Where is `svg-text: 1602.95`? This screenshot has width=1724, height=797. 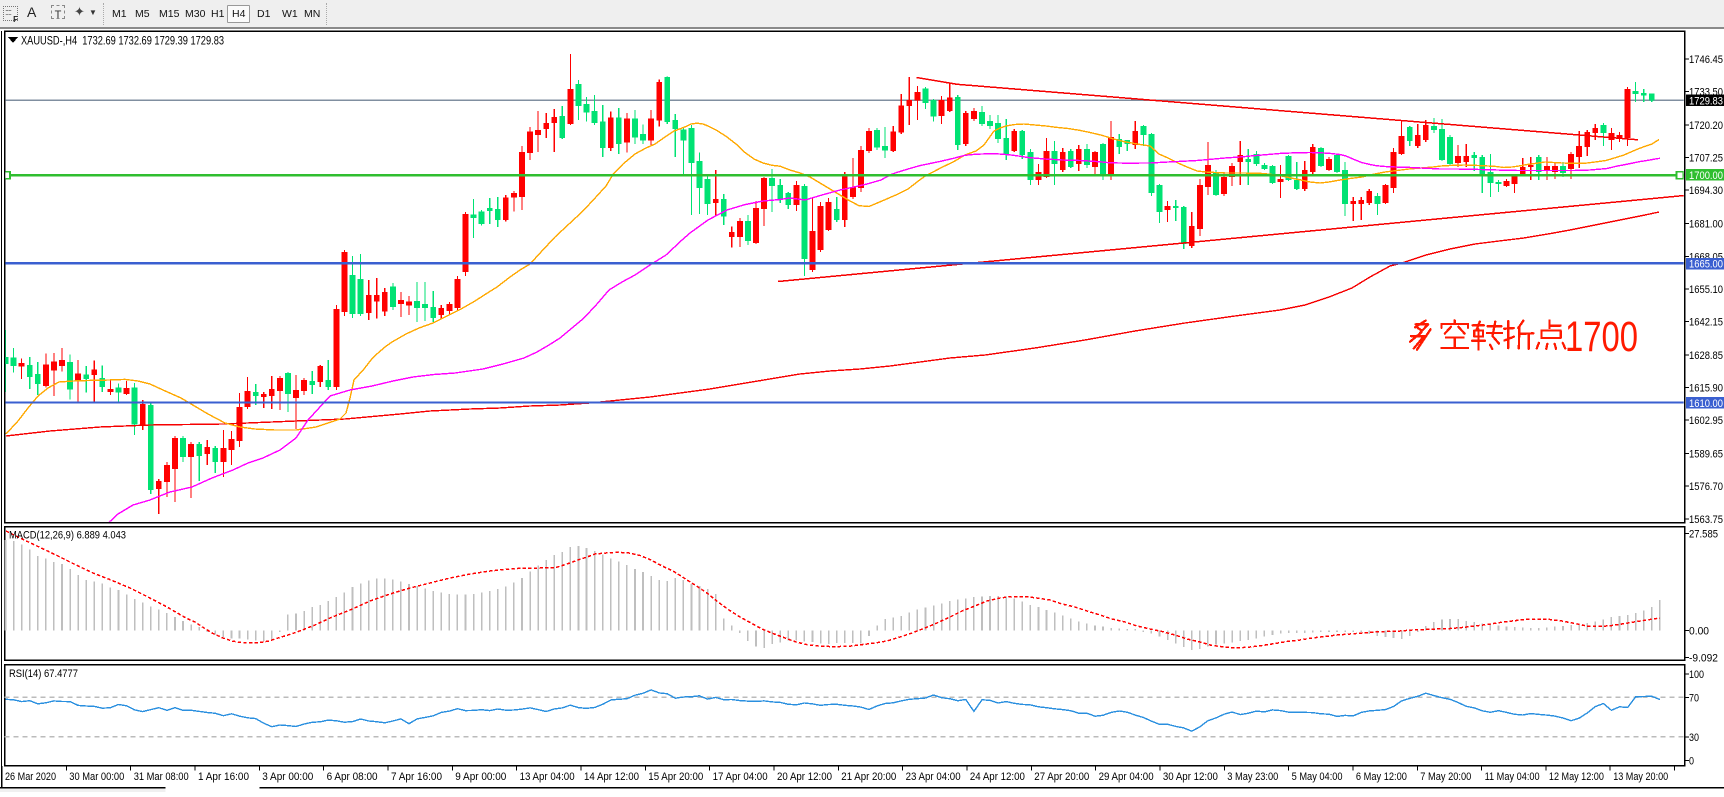 svg-text: 1602.95 is located at coordinates (1706, 421).